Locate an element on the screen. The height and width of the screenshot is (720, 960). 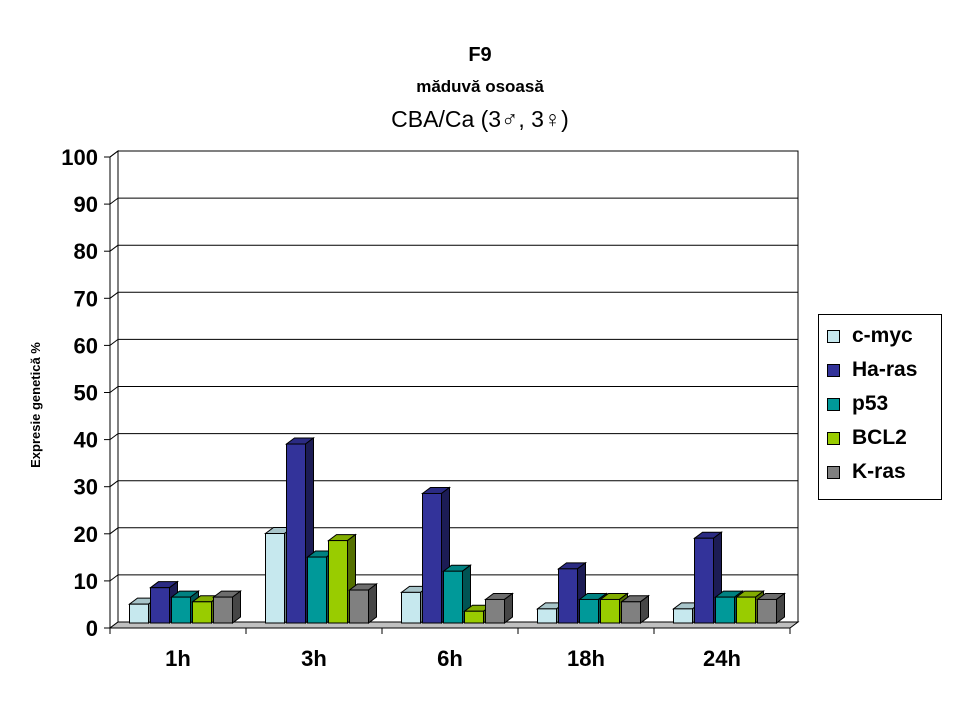
y-tick-label: 10 is located at coordinates (86, 581).